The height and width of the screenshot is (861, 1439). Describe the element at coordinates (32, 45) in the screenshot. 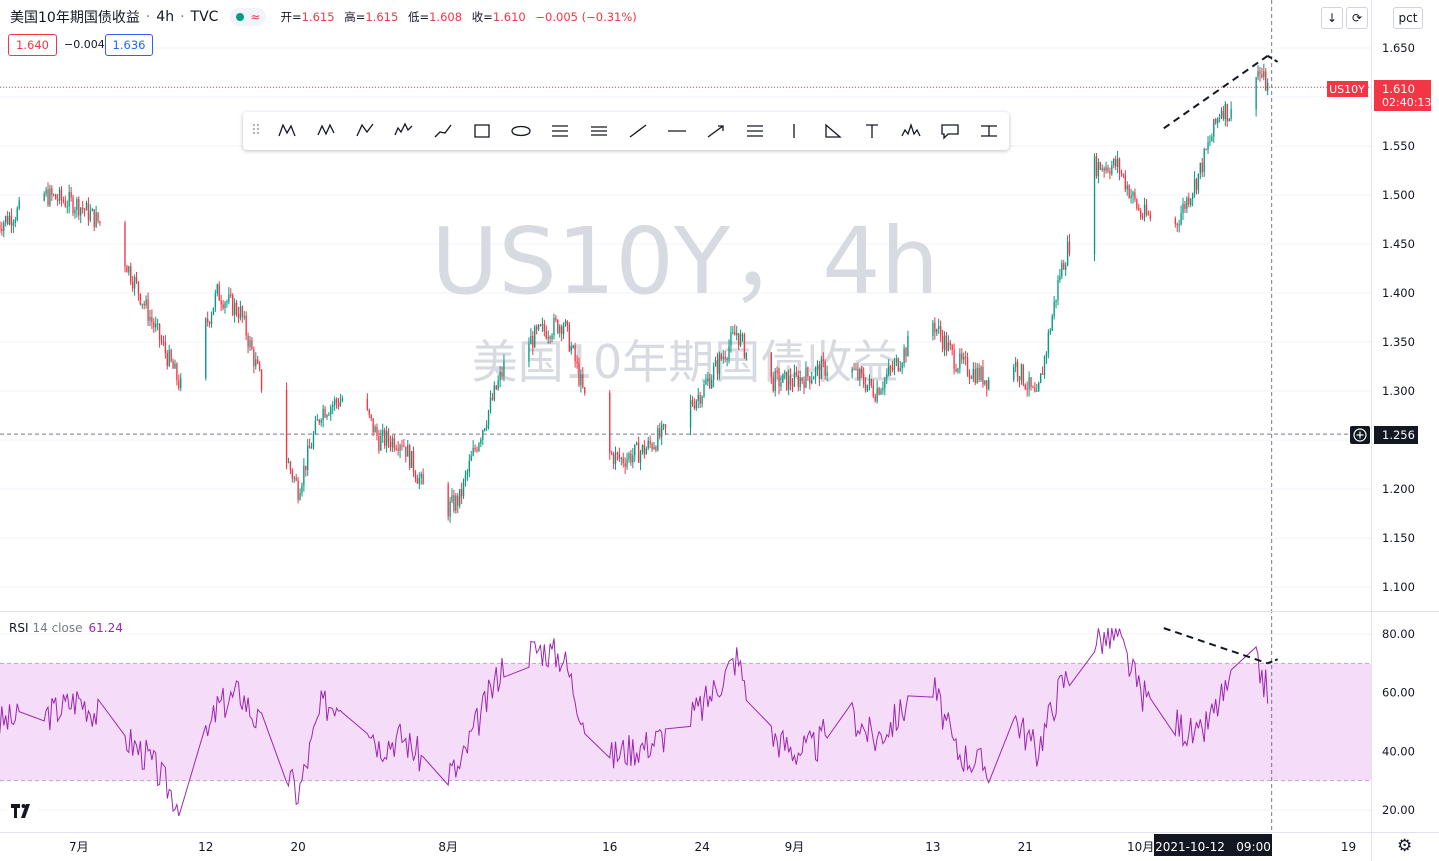

I see `sell-price-button: 1.640` at that location.